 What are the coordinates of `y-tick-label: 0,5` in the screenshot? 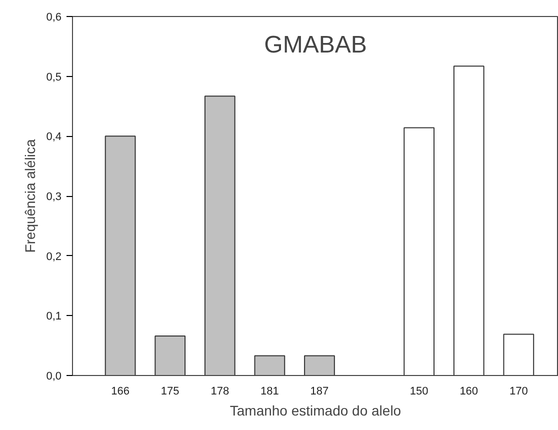 It's located at (54, 77).